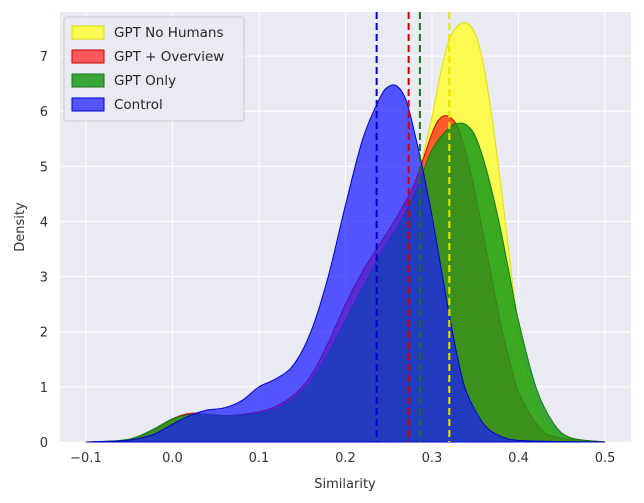 This screenshot has width=644, height=503. I want to click on x-tick-label: 0.4, so click(518, 458).